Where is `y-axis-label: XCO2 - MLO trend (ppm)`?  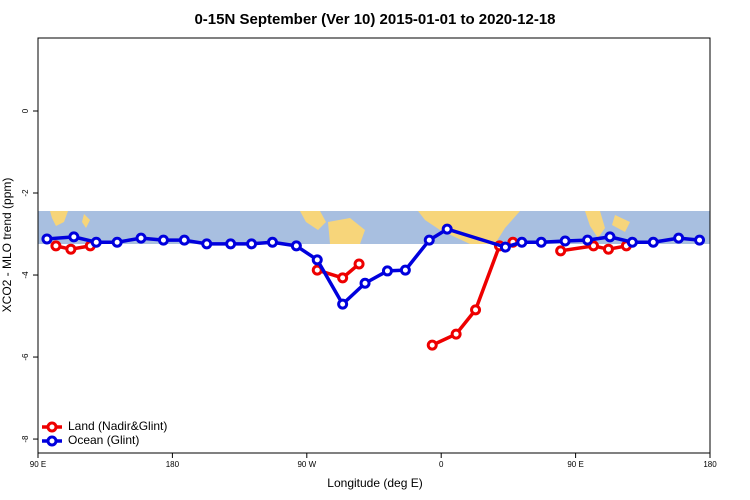 y-axis-label: XCO2 - MLO trend (ppm) is located at coordinates (7, 245).